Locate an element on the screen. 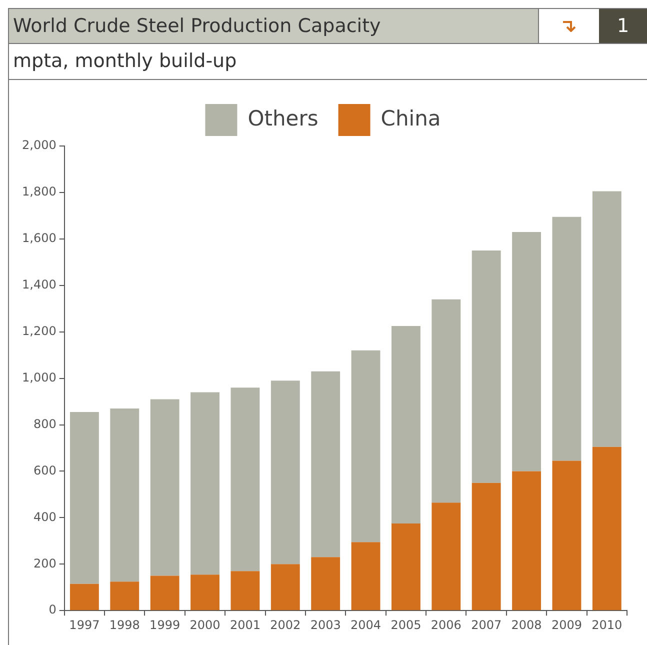 Image resolution: width=647 pixels, height=645 pixels. x-tick-label: 2005 is located at coordinates (406, 625).